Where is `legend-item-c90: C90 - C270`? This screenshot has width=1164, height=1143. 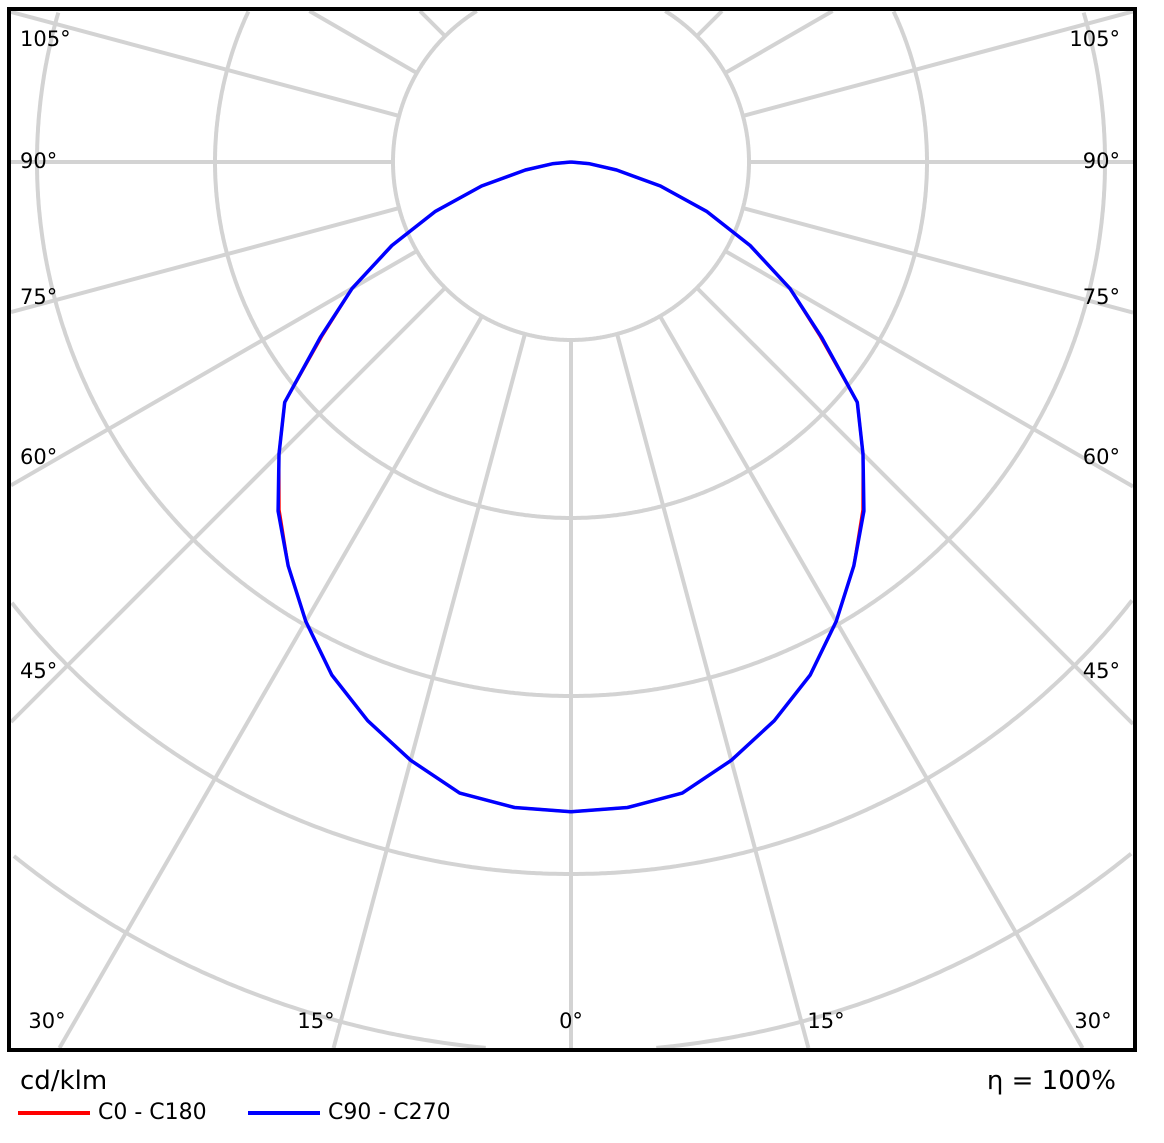 legend-item-c90: C90 - C270 is located at coordinates (349, 1112).